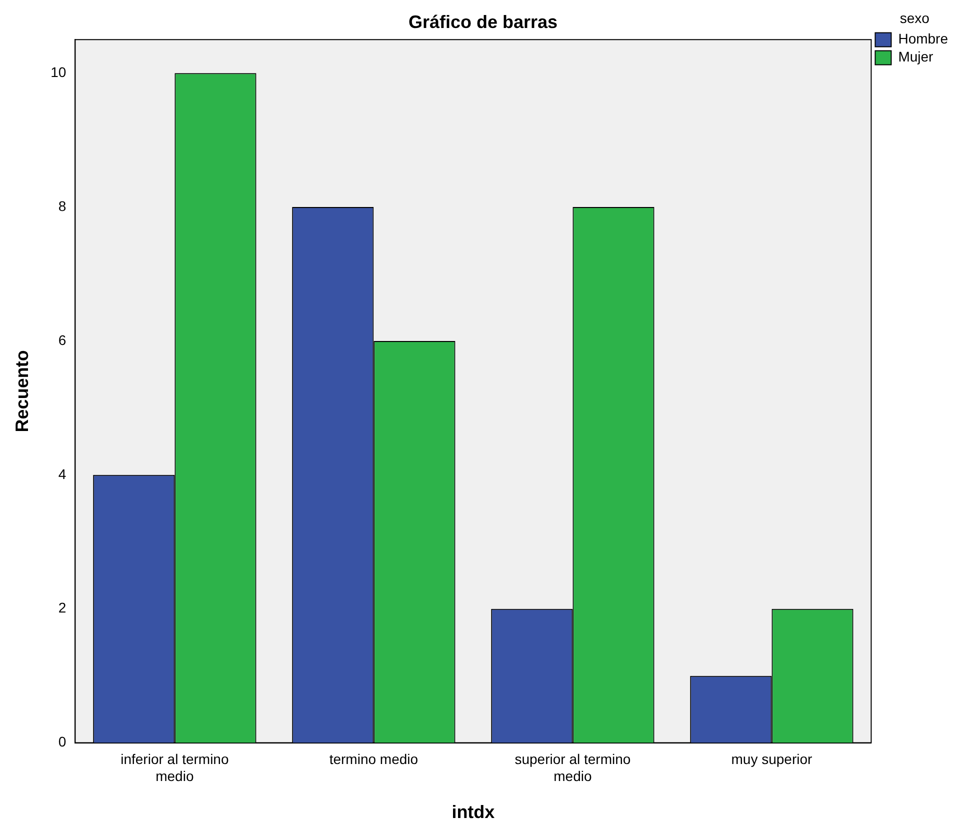 This screenshot has width=976, height=836. What do you see at coordinates (62, 340) in the screenshot?
I see `y-tick-label: 6` at bounding box center [62, 340].